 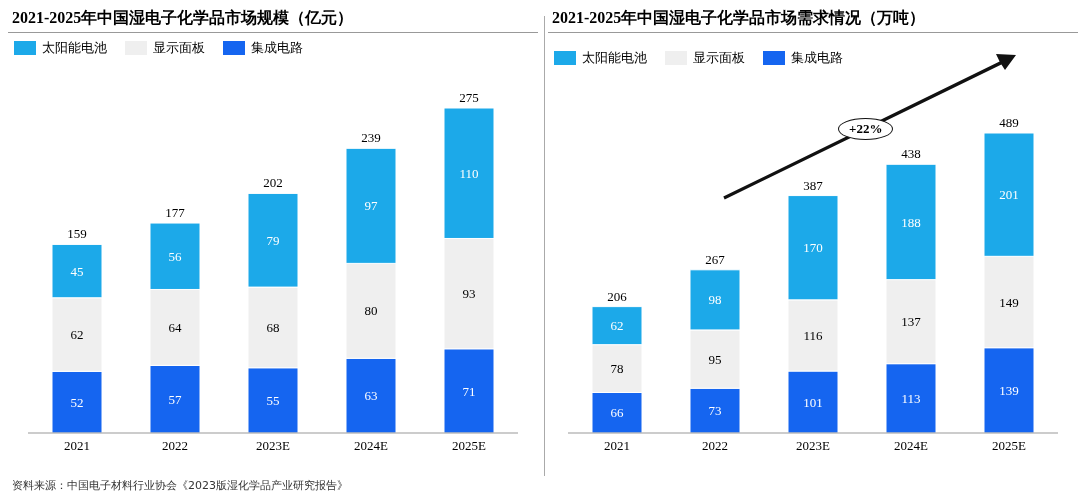 What do you see at coordinates (180, 485) in the screenshot?
I see `text: 资料来源：中国电子材料行业协会《2023版湿化学品产业研究报告》` at bounding box center [180, 485].